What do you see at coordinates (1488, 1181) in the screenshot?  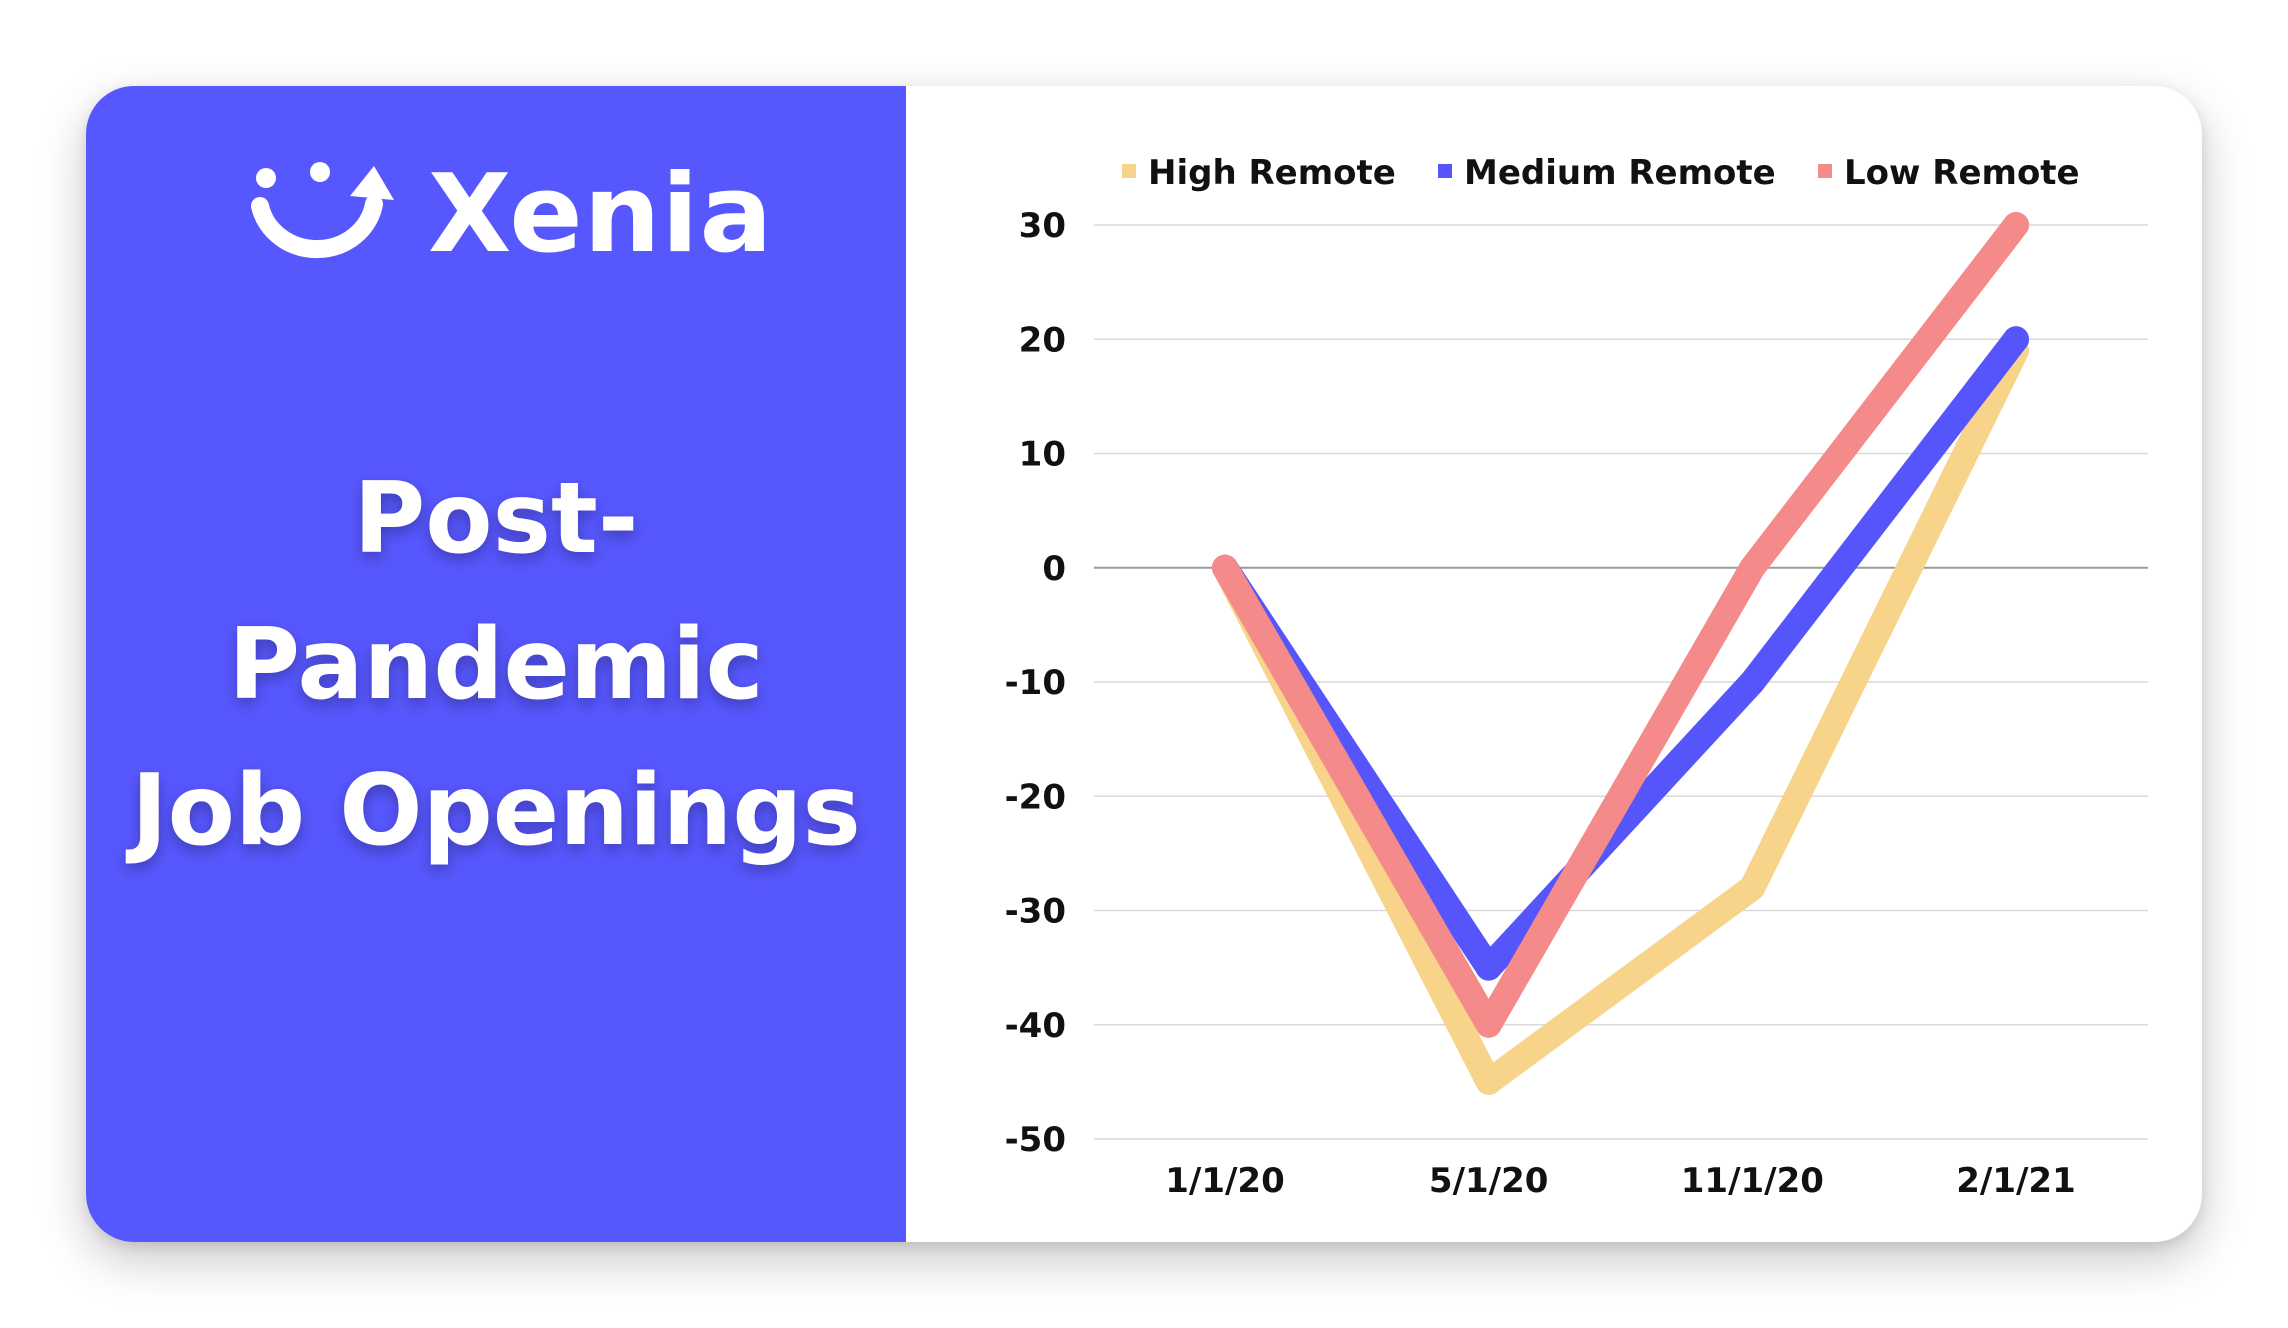 I see `x-tick-label: 5/1/20` at bounding box center [1488, 1181].